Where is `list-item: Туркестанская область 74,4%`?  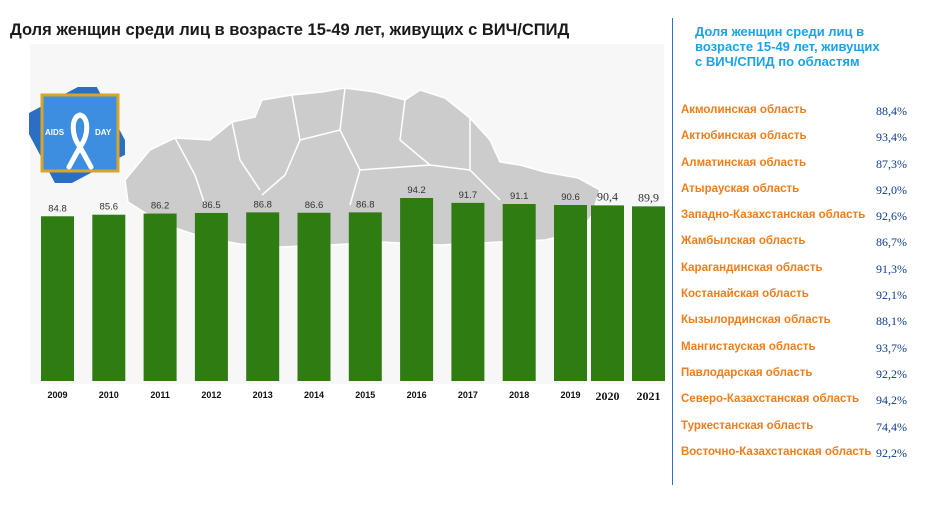
list-item: Туркестанская область 74,4% is located at coordinates (801, 433).